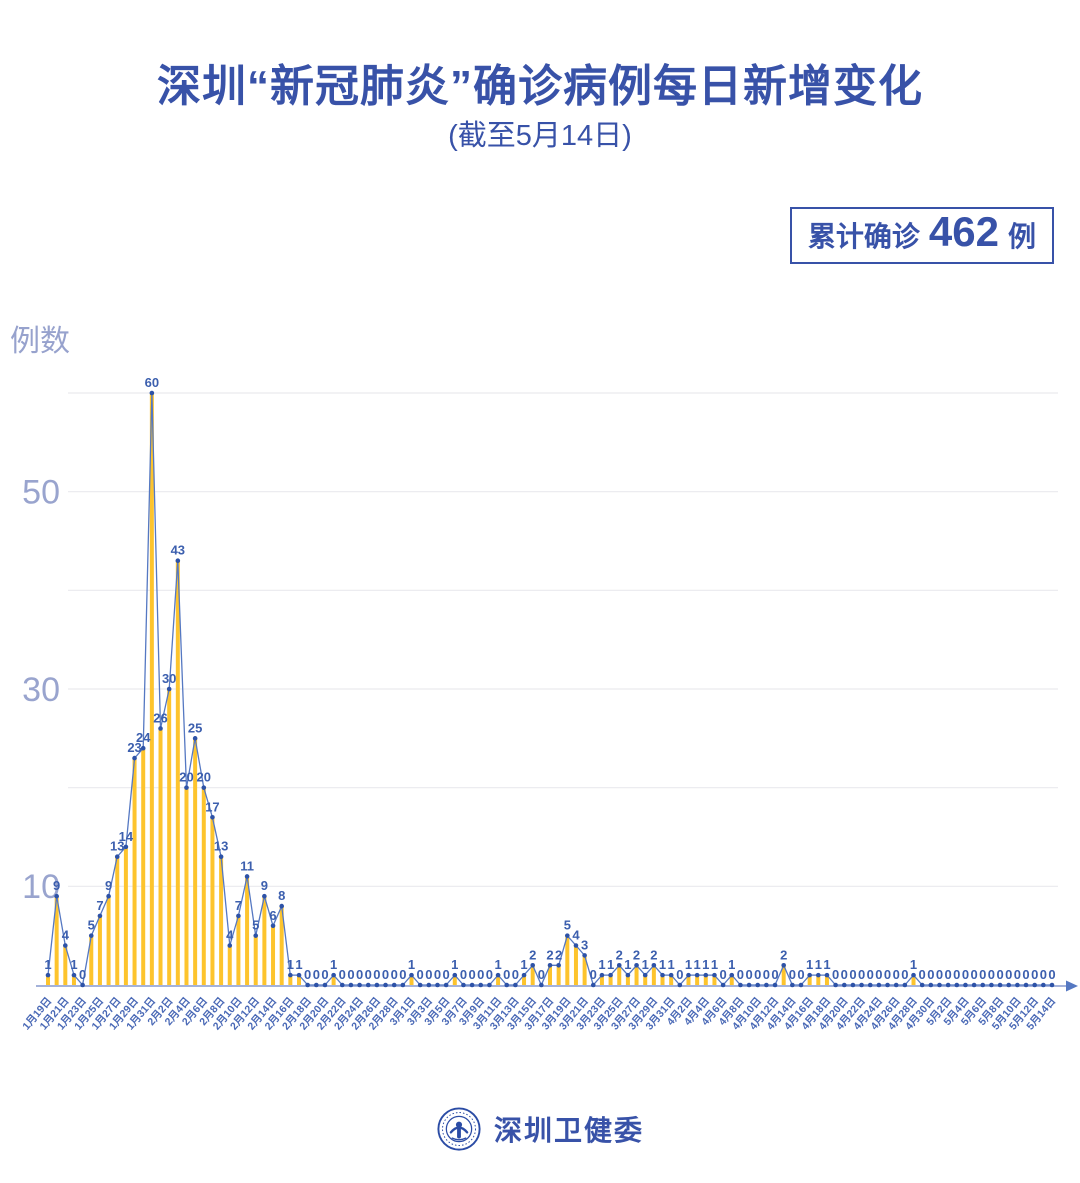  What do you see at coordinates (1021, 236) in the screenshot?
I see `badge-suffix-label: 例` at bounding box center [1021, 236].